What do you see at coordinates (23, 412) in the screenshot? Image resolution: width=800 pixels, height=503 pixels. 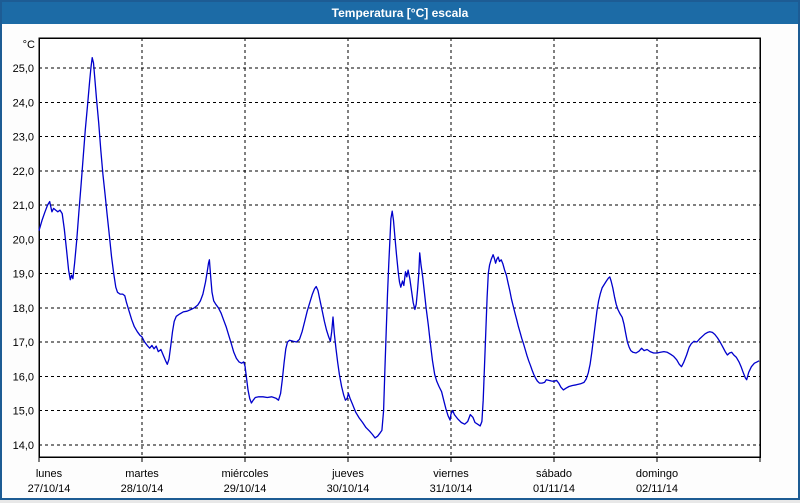 I see `y-tick-label: 15,0` at bounding box center [23, 412].